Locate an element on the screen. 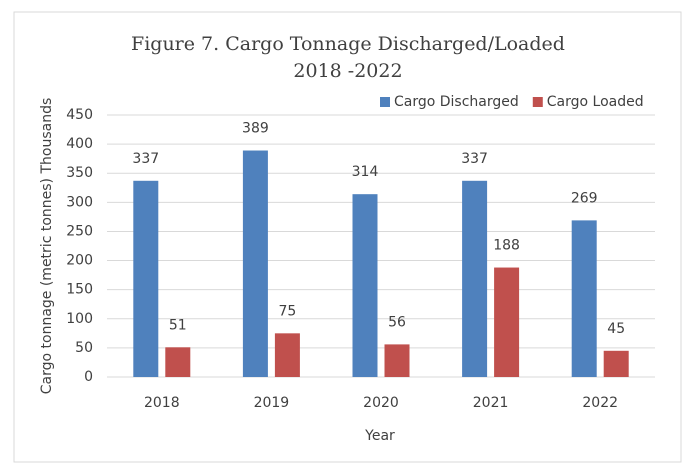 The width and height of the screenshot is (689, 466). data-label: 56 is located at coordinates (397, 322).